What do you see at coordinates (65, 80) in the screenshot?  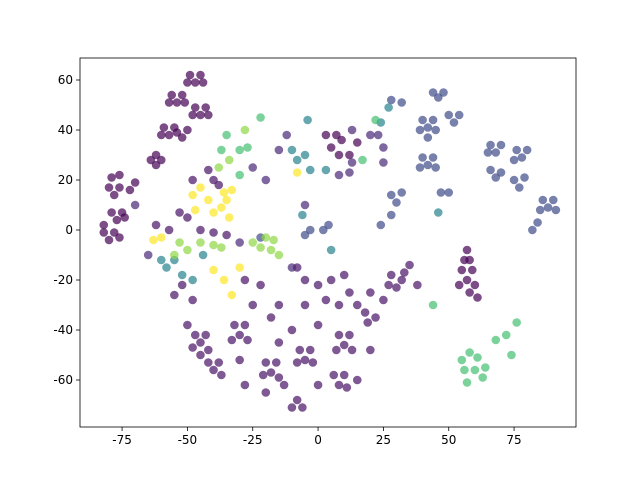 I see `y-tick-label: 60` at bounding box center [65, 80].